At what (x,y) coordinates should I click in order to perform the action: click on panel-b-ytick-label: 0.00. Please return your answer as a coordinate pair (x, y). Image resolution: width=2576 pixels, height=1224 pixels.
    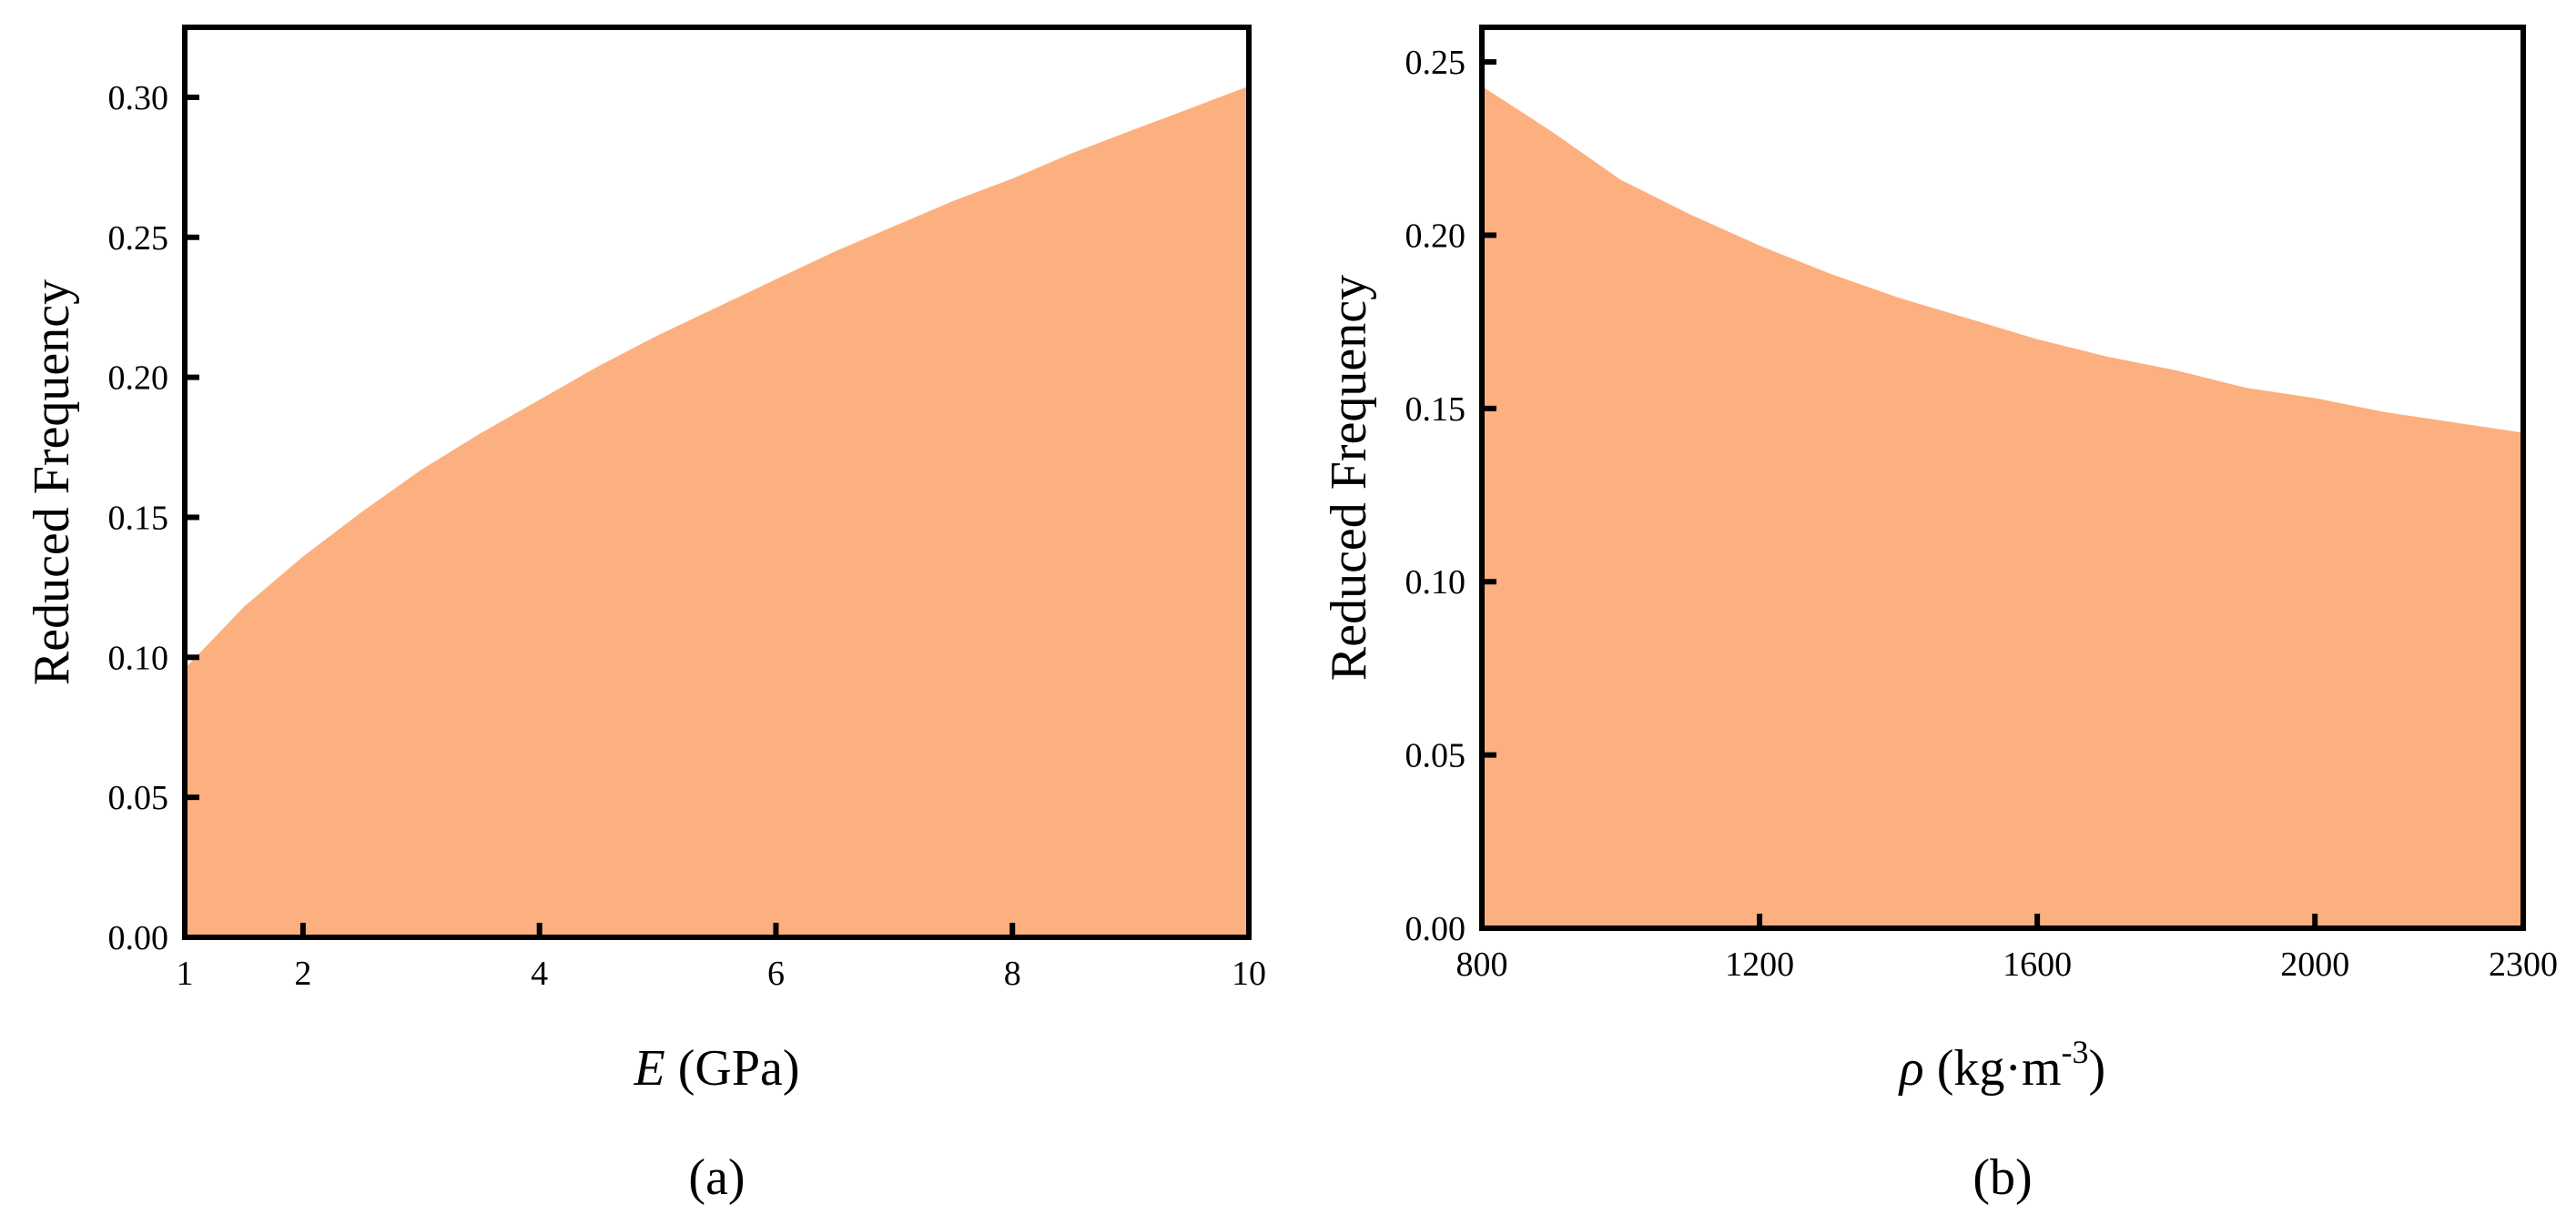
    Looking at the image, I should click on (1435, 929).